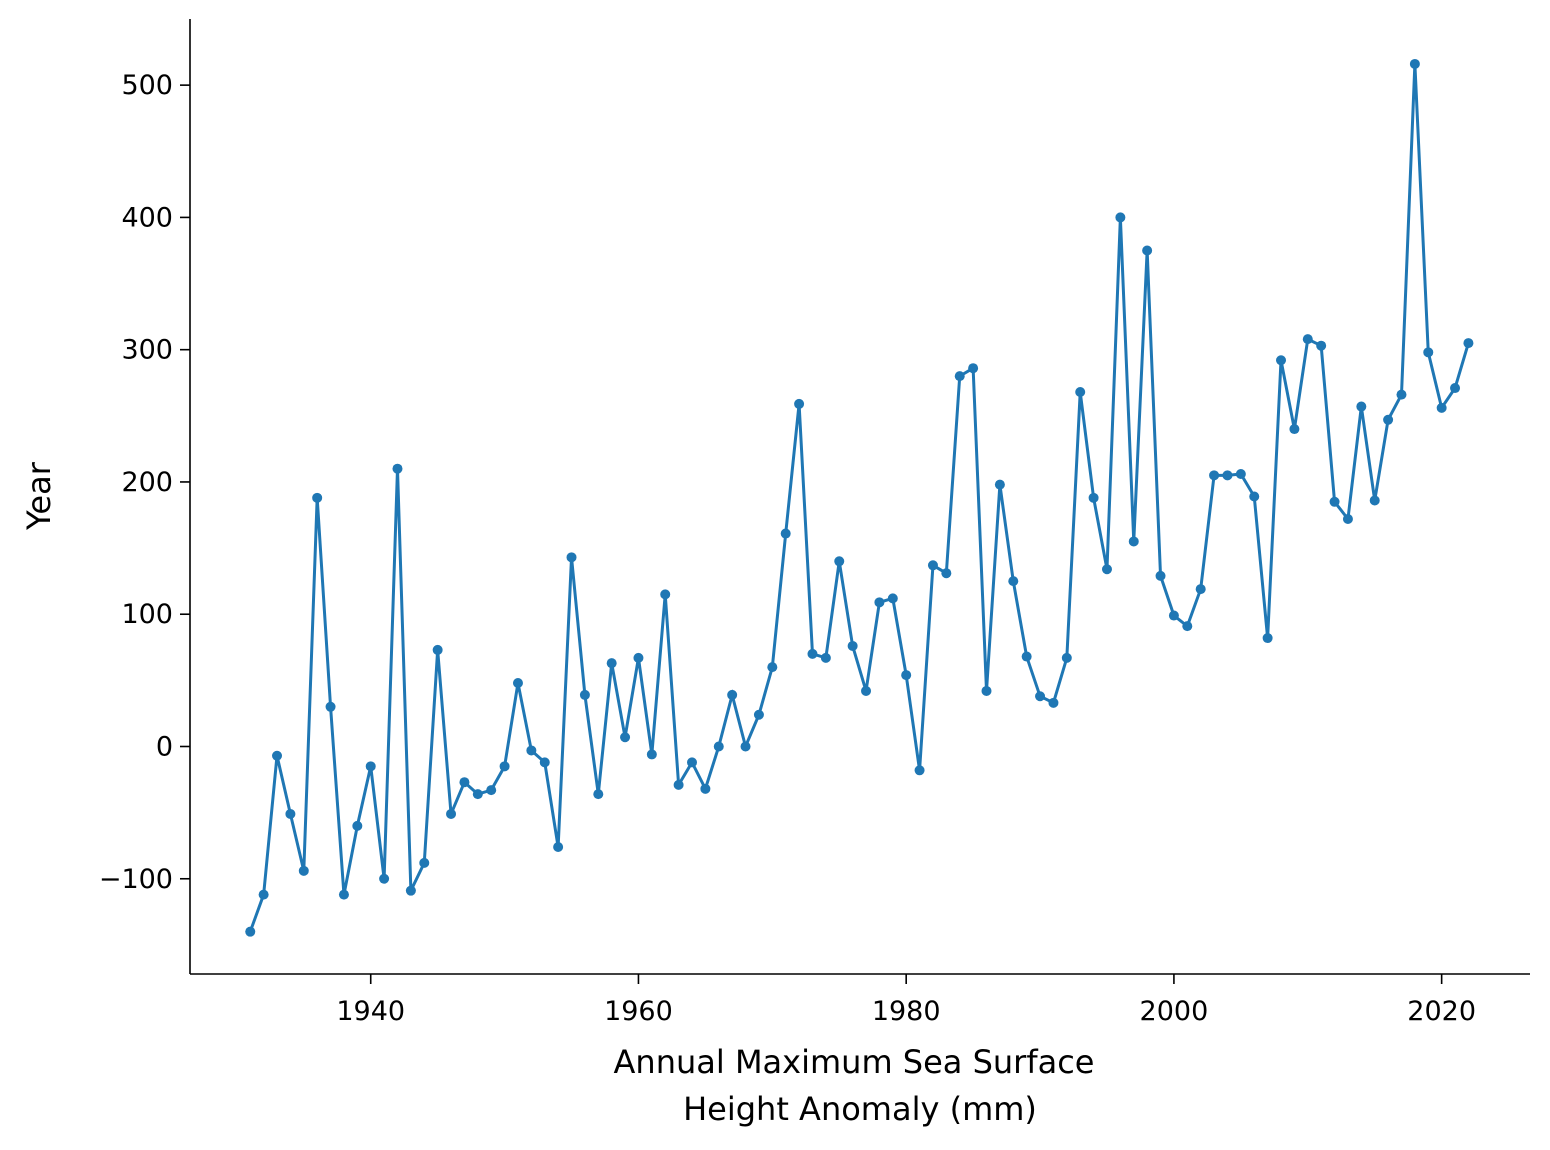  Describe the element at coordinates (370, 1011) in the screenshot. I see `x-tick-label: 1940` at that location.